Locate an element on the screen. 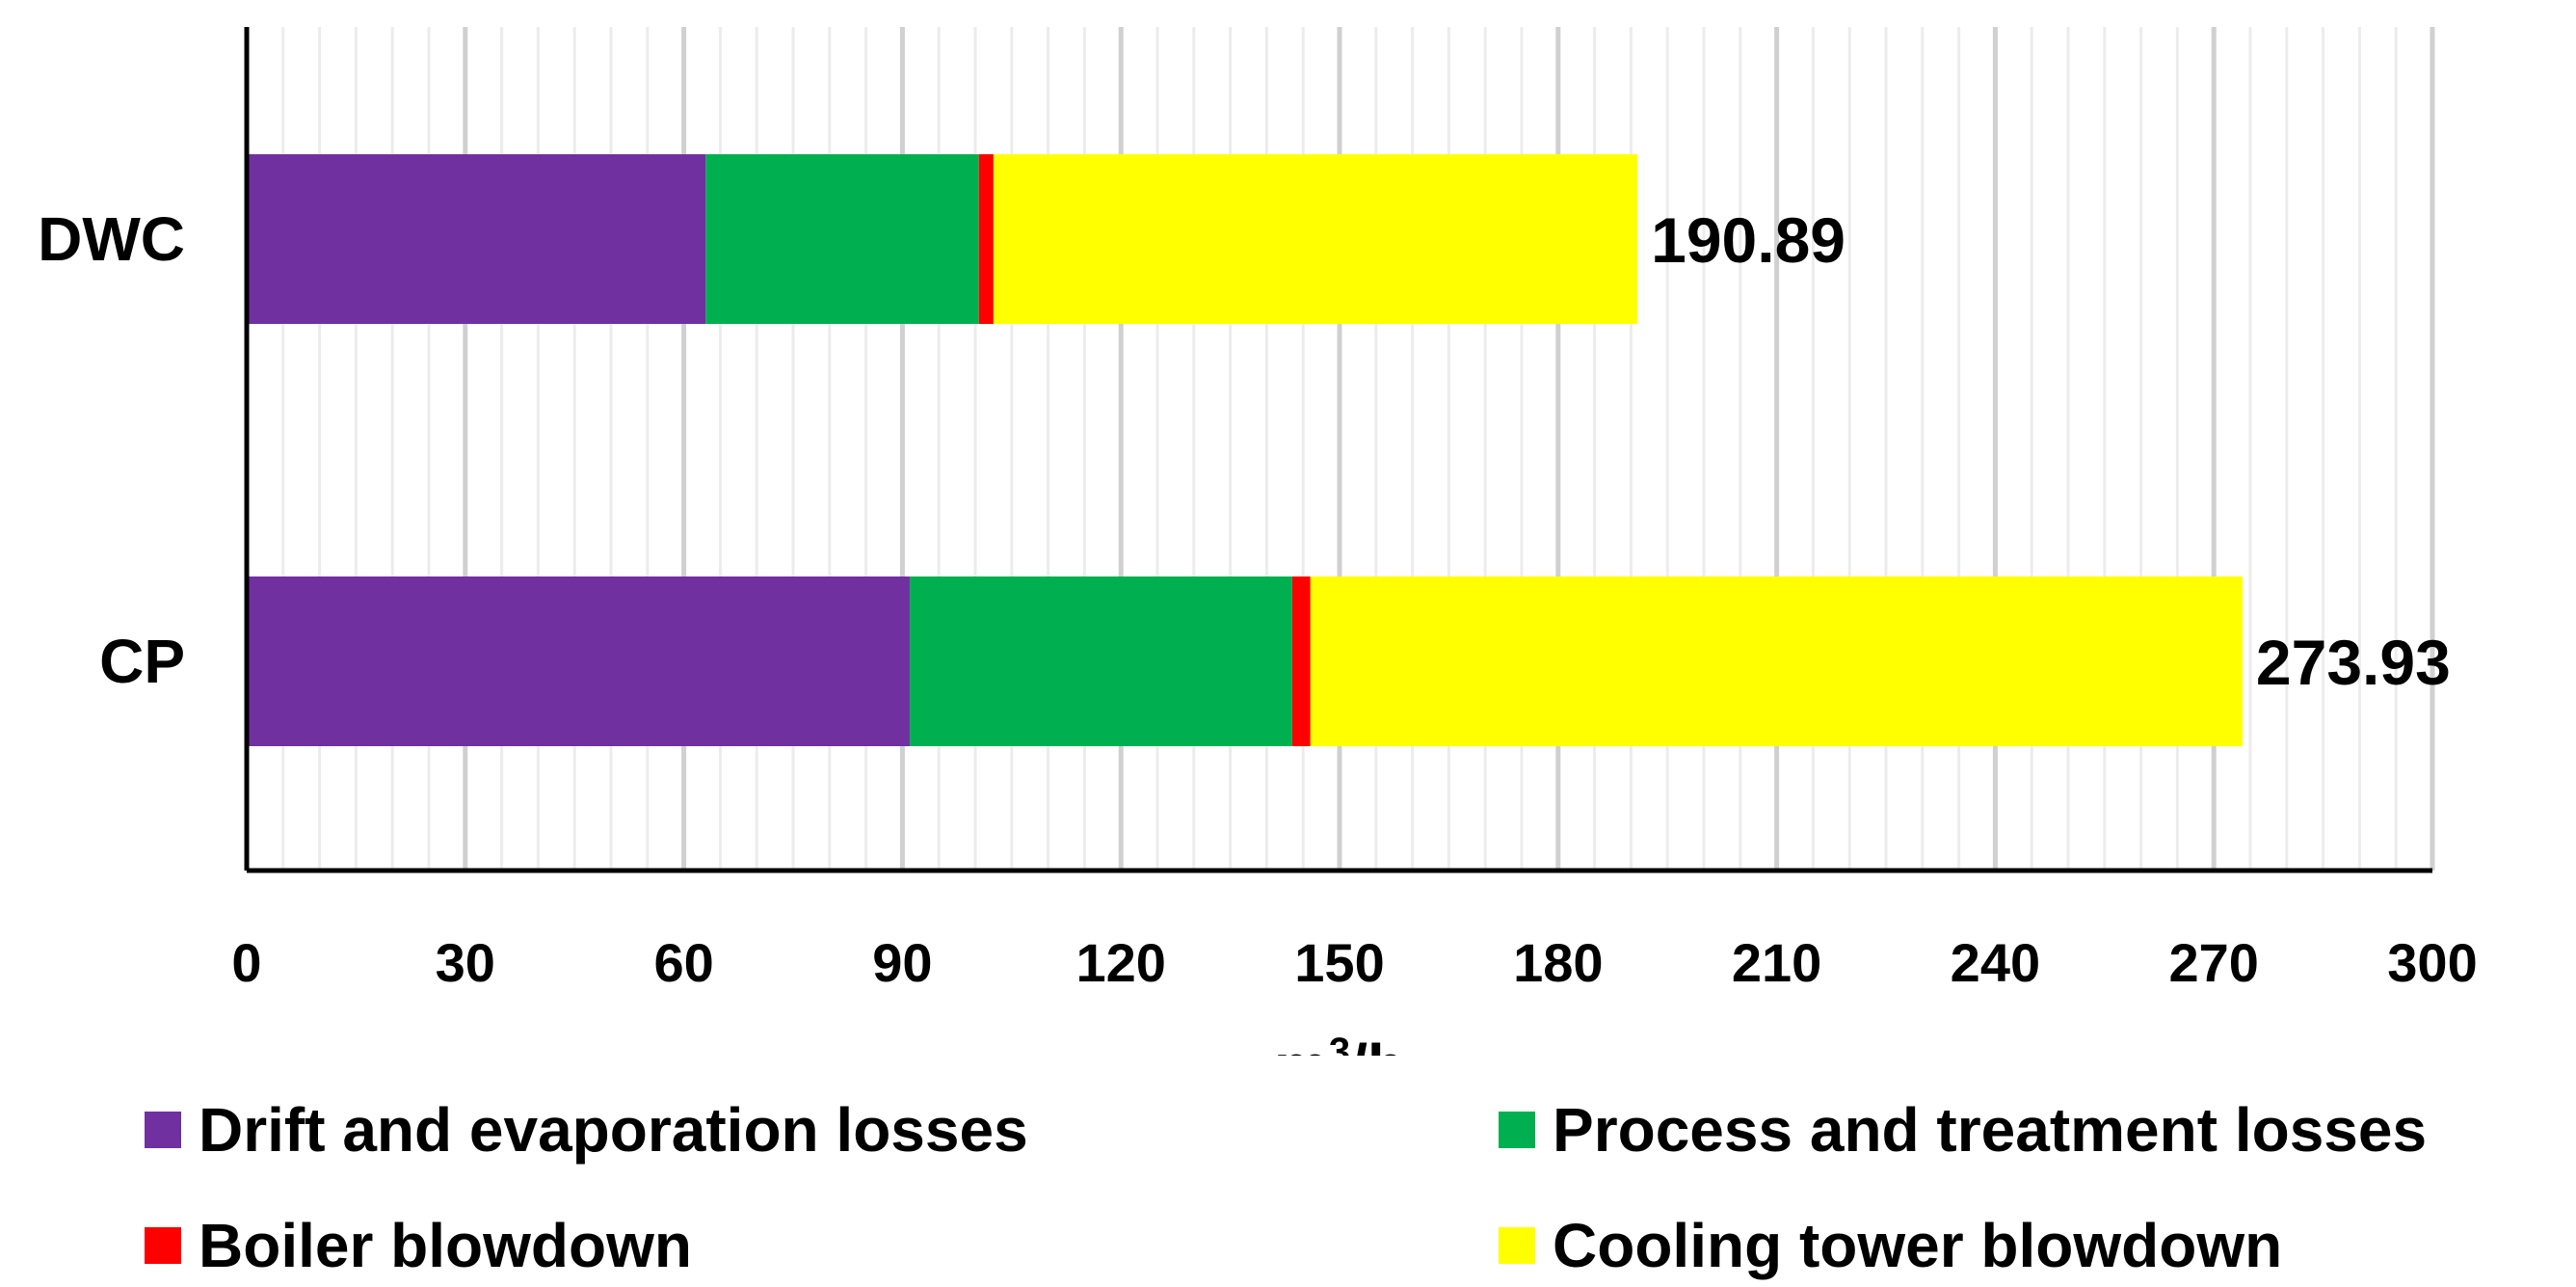 The image size is (2576, 1287). category-label-dwc: DWC is located at coordinates (111, 239).